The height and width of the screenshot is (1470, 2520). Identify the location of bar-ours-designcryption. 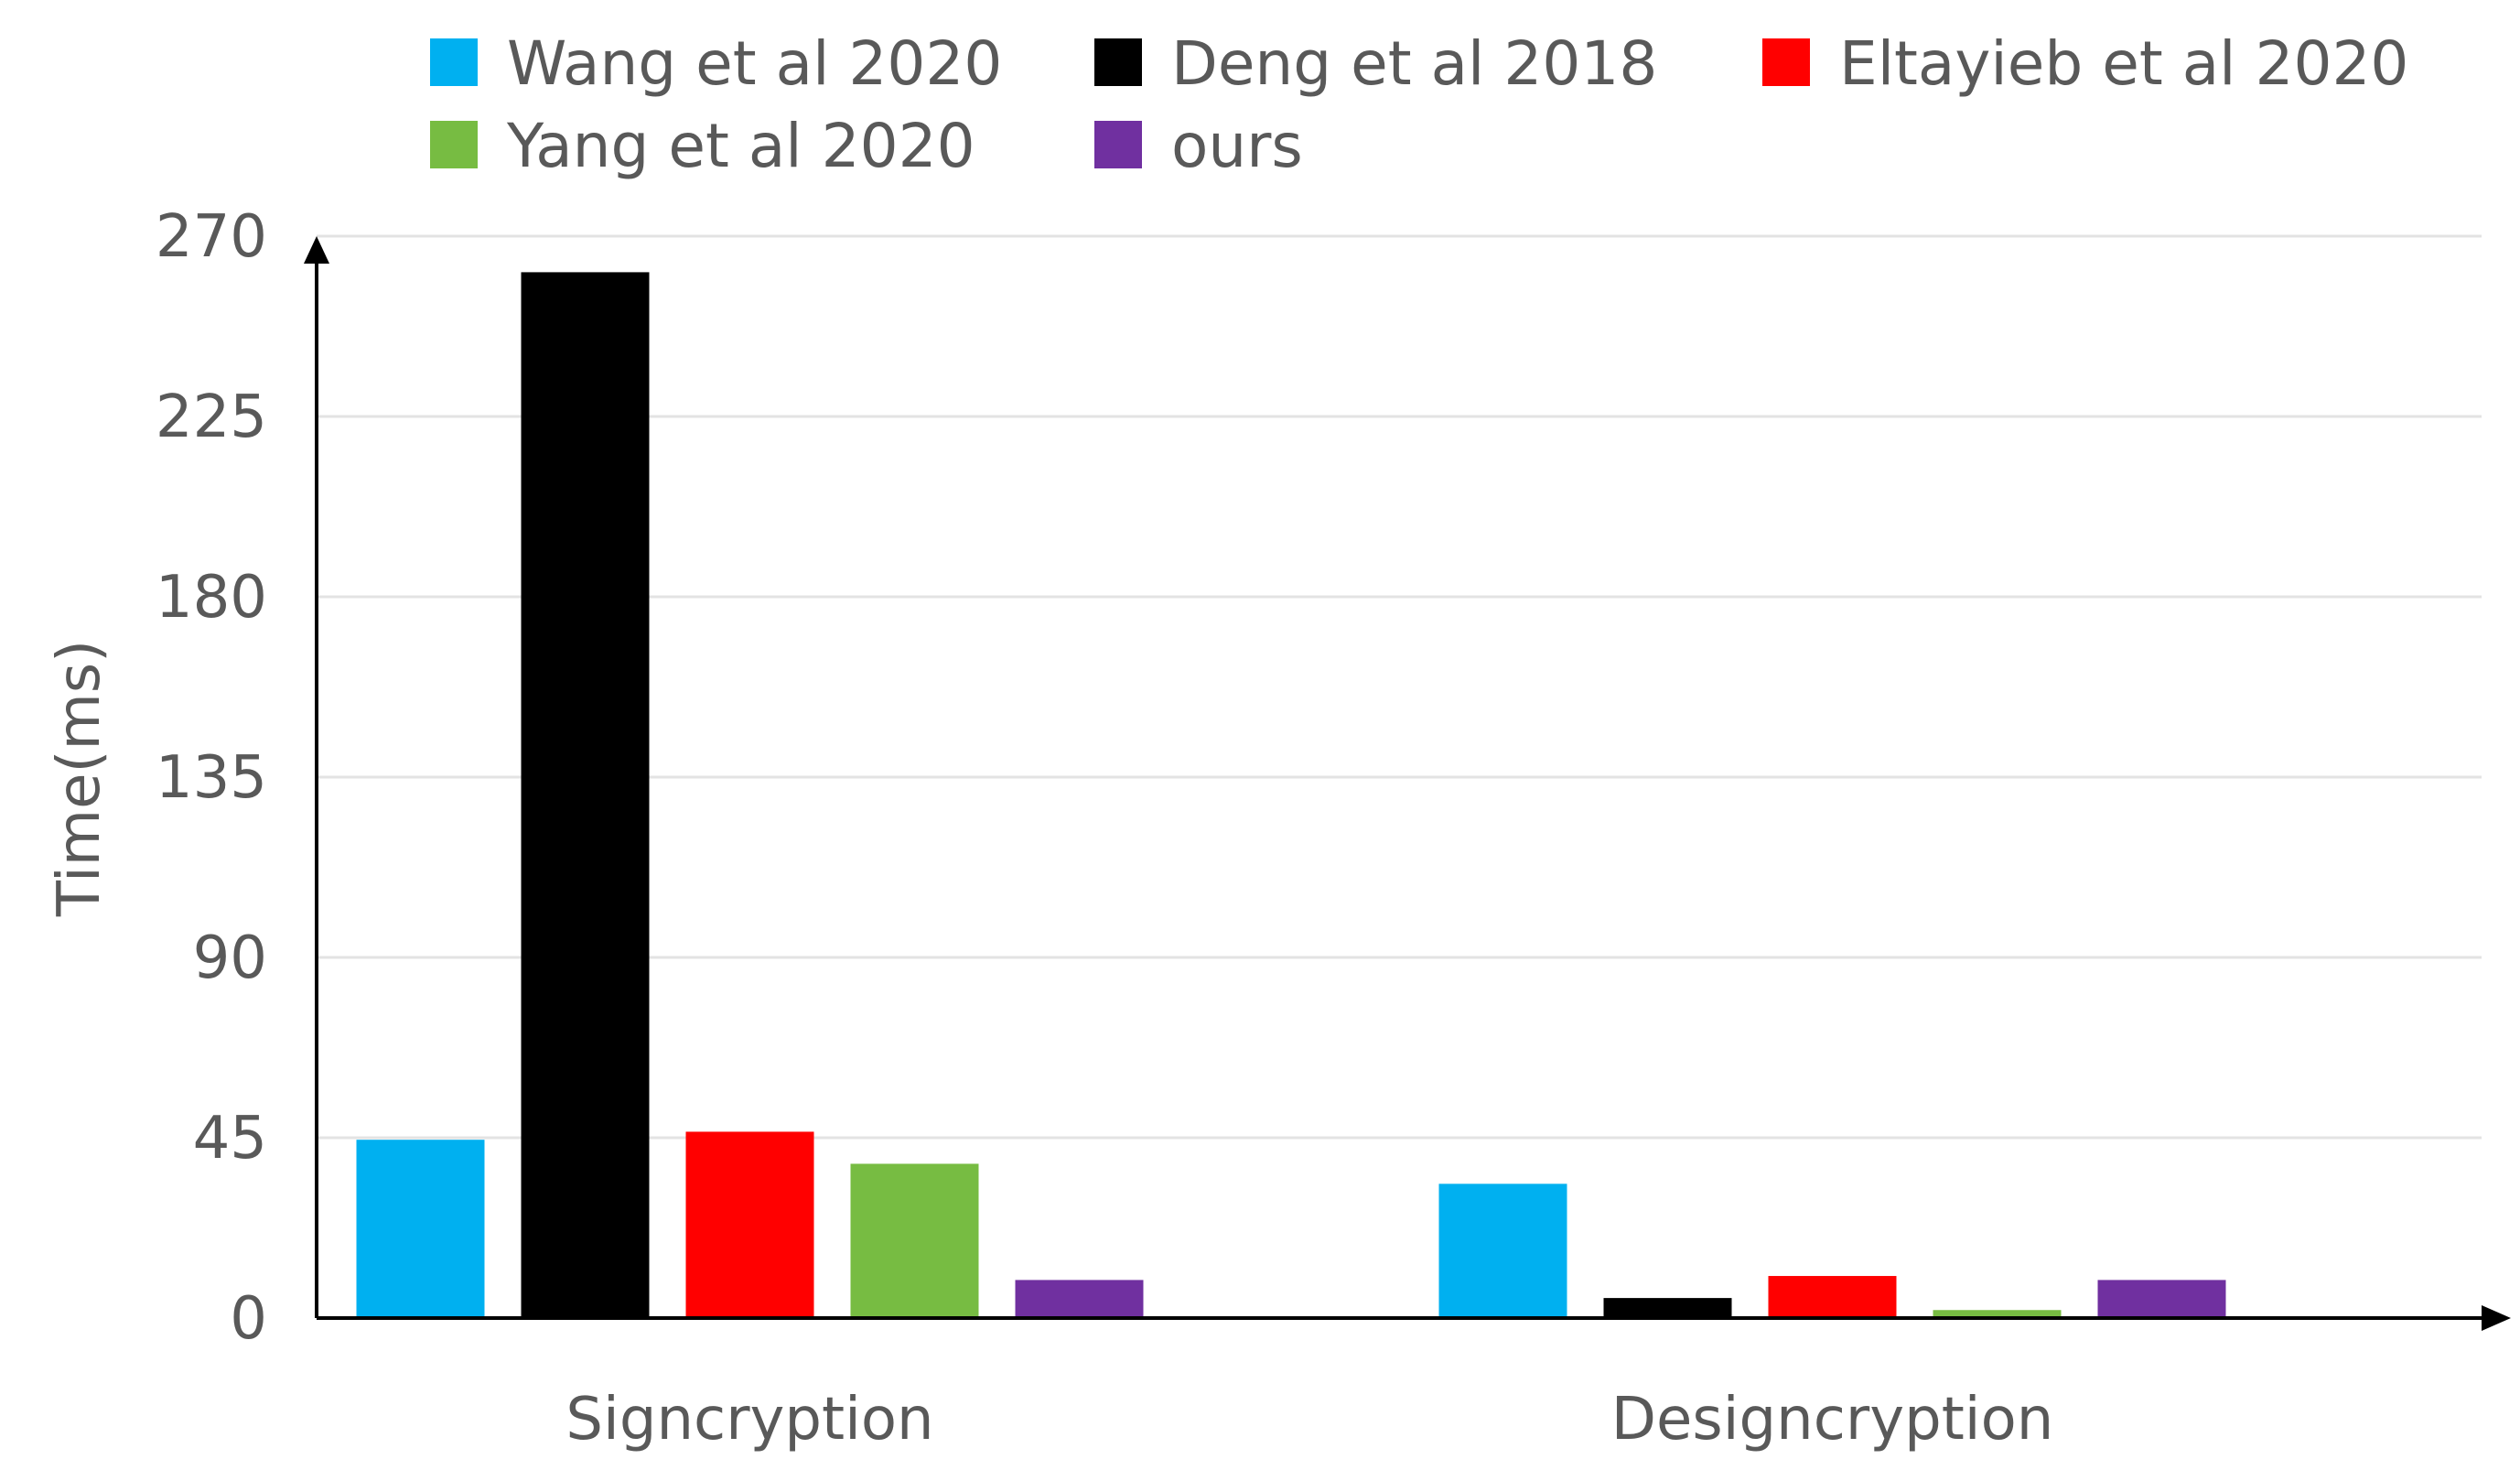
(2161, 1299).